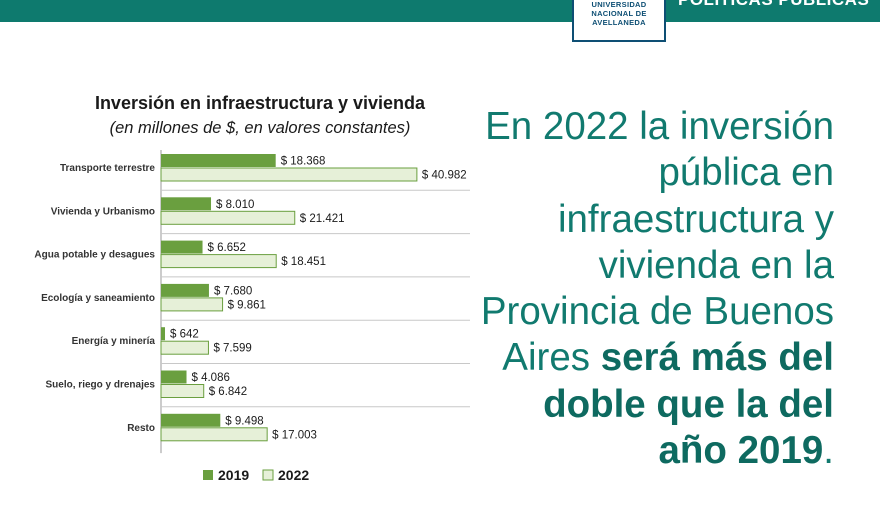  I want to click on logo-line: AVELLANEDA, so click(619, 22).